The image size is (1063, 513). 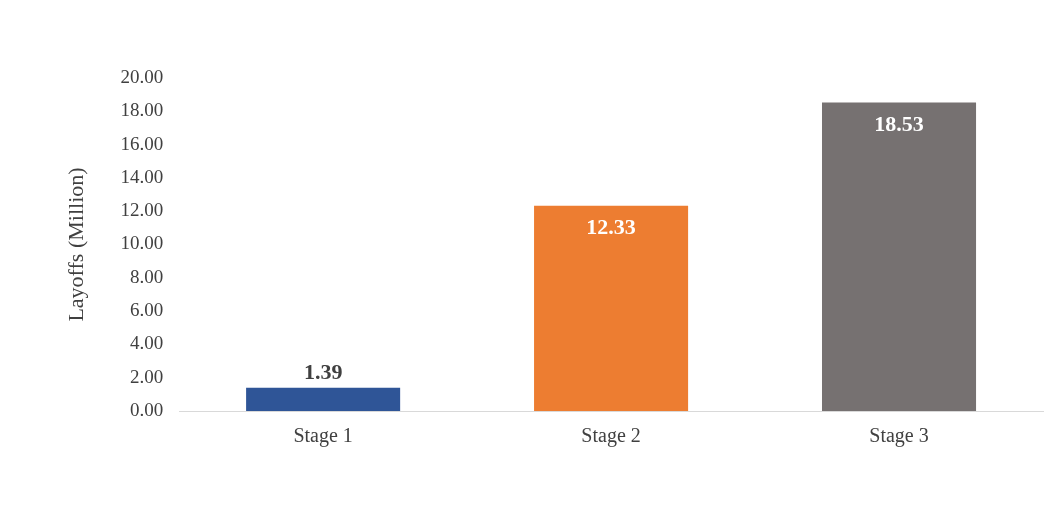 I want to click on y-tick-label: 14.00, so click(x=142, y=176).